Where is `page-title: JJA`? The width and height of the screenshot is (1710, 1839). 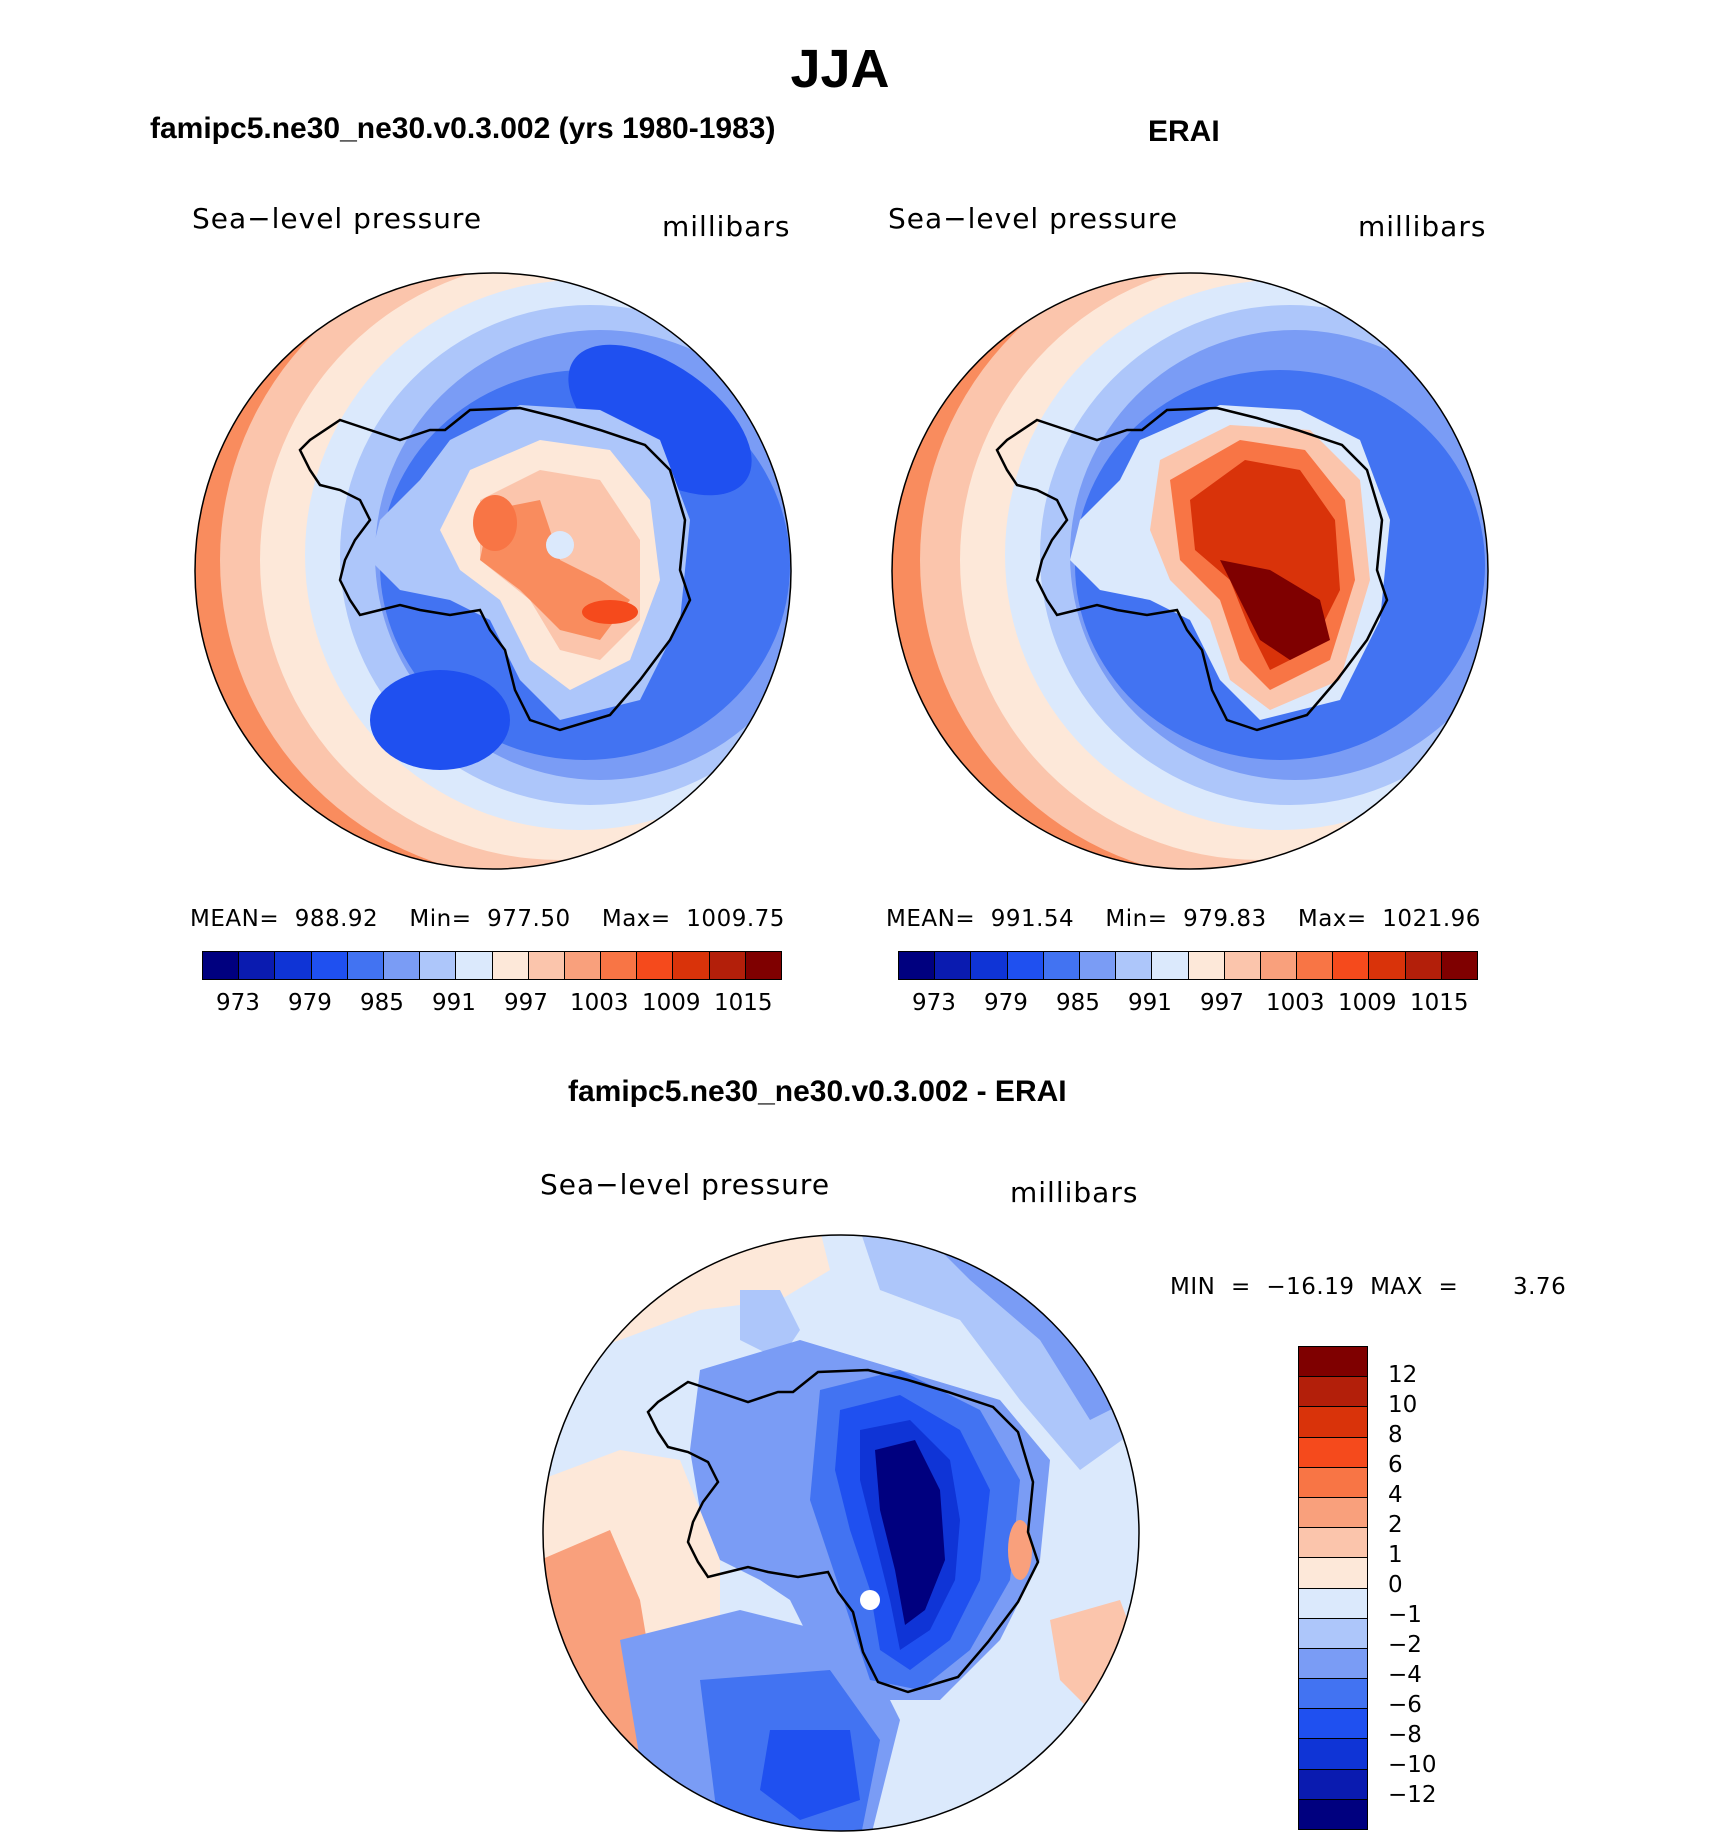 page-title: JJA is located at coordinates (840, 69).